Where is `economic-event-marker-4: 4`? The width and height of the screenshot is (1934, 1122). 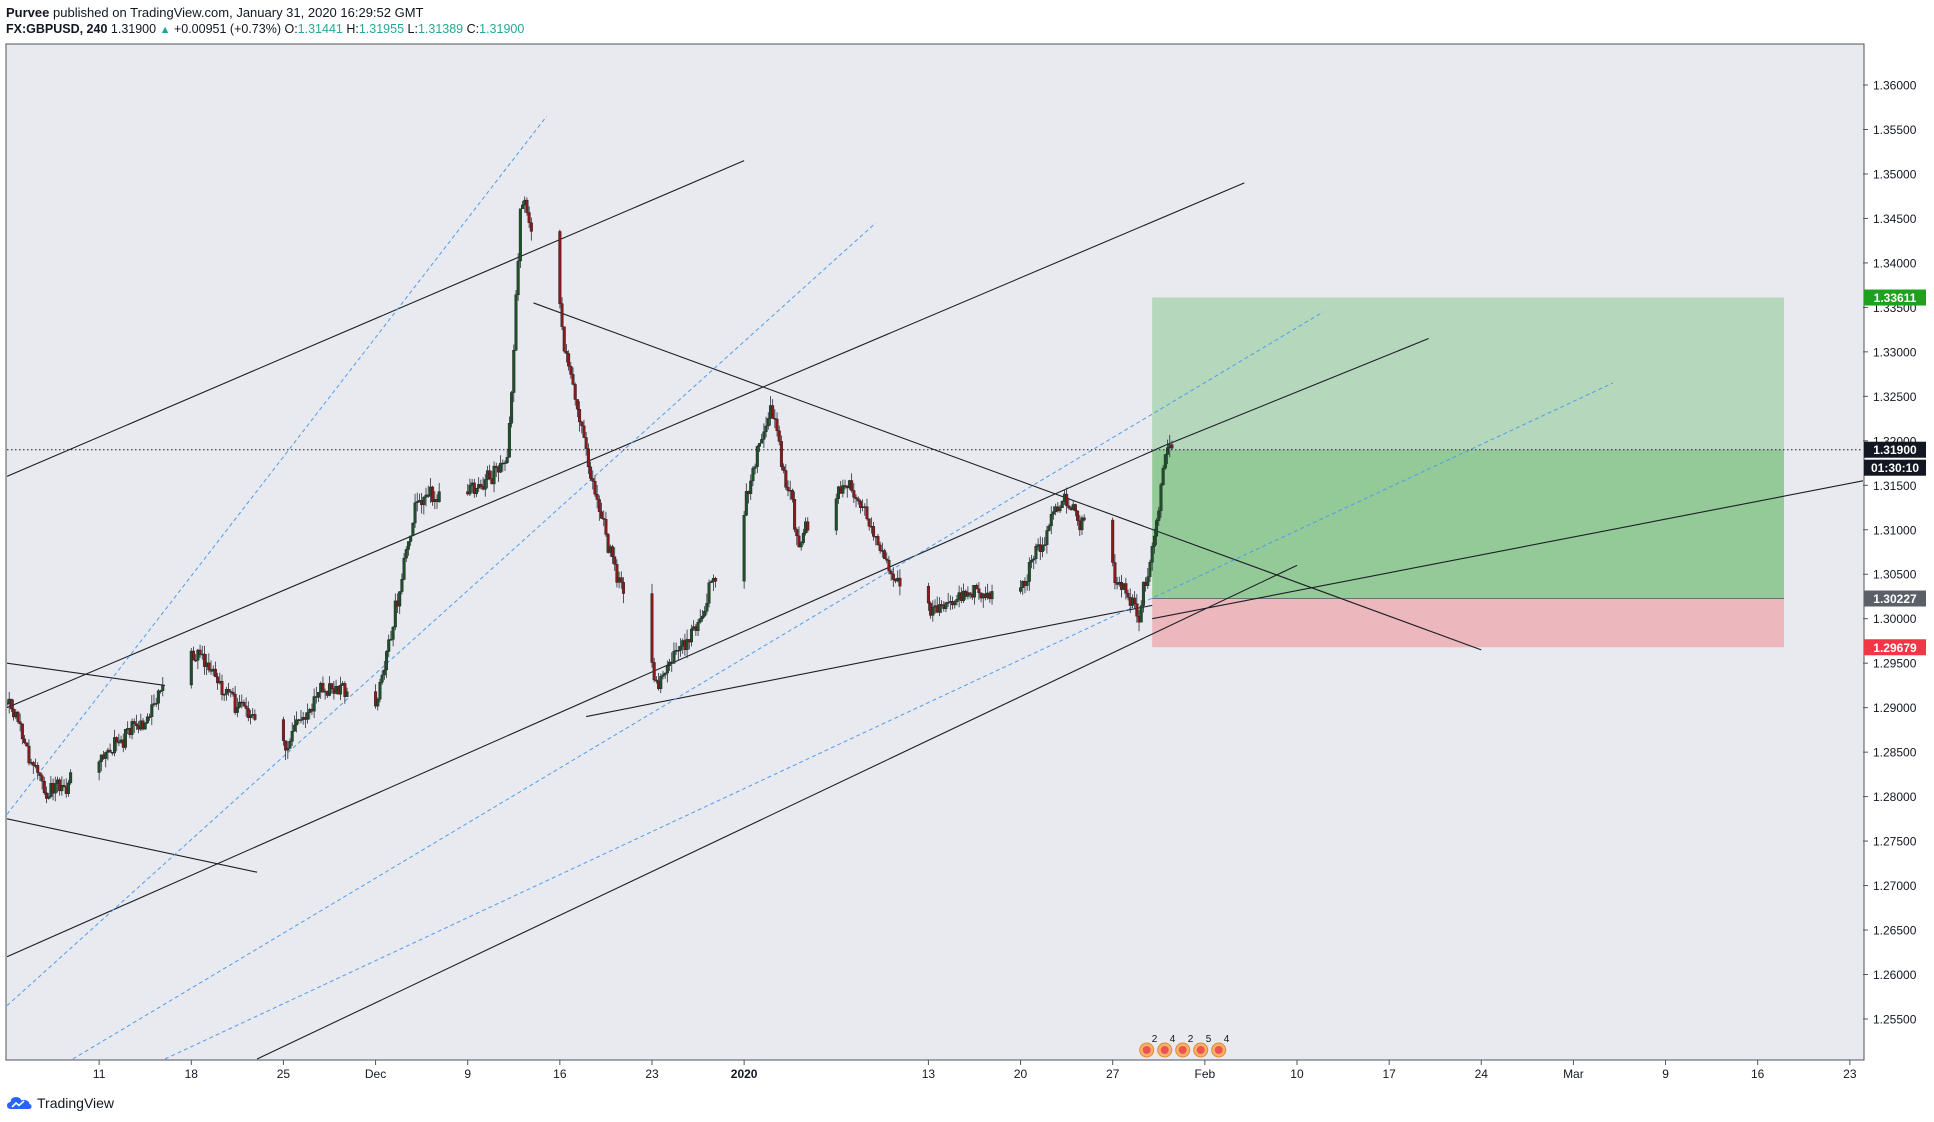
economic-event-marker-4: 4 is located at coordinates (1220, 1046).